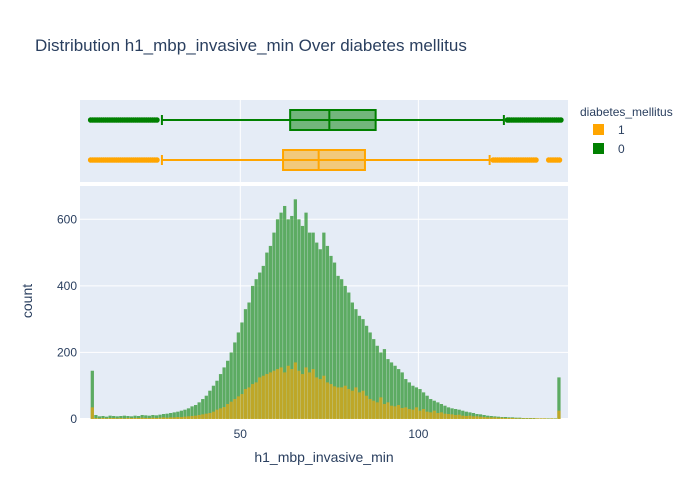 This screenshot has width=700, height=500. What do you see at coordinates (621, 130) in the screenshot?
I see `legend-label-series-1: 1` at bounding box center [621, 130].